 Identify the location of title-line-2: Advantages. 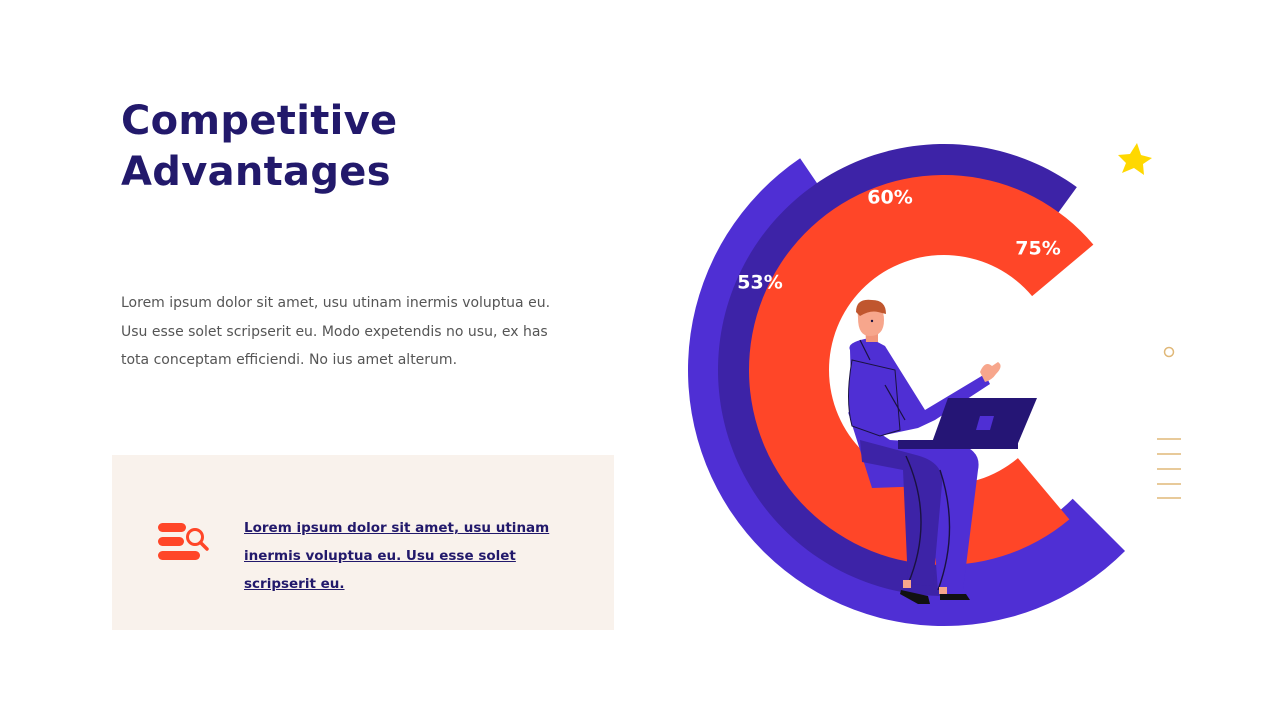
(256, 172).